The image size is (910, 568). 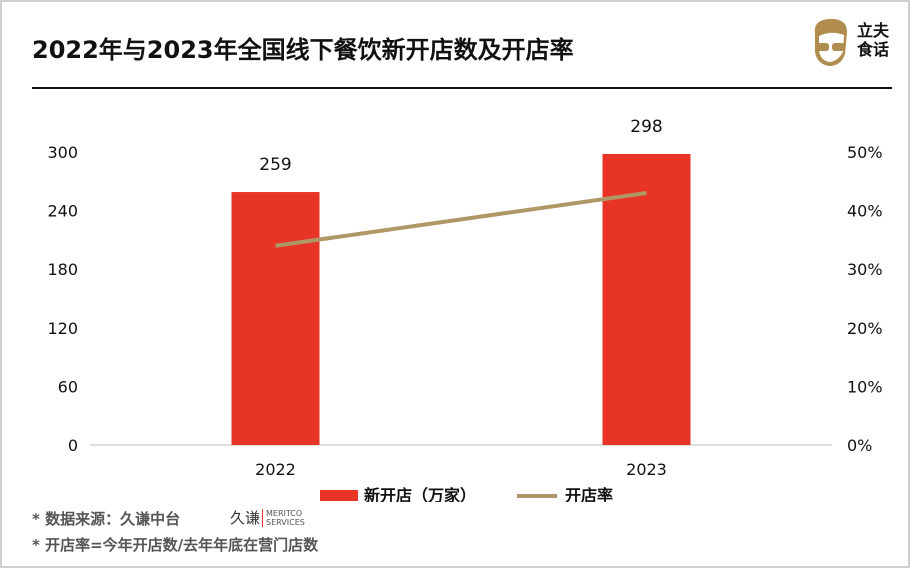 What do you see at coordinates (831, 44) in the screenshot?
I see `brand-logo-face-icon` at bounding box center [831, 44].